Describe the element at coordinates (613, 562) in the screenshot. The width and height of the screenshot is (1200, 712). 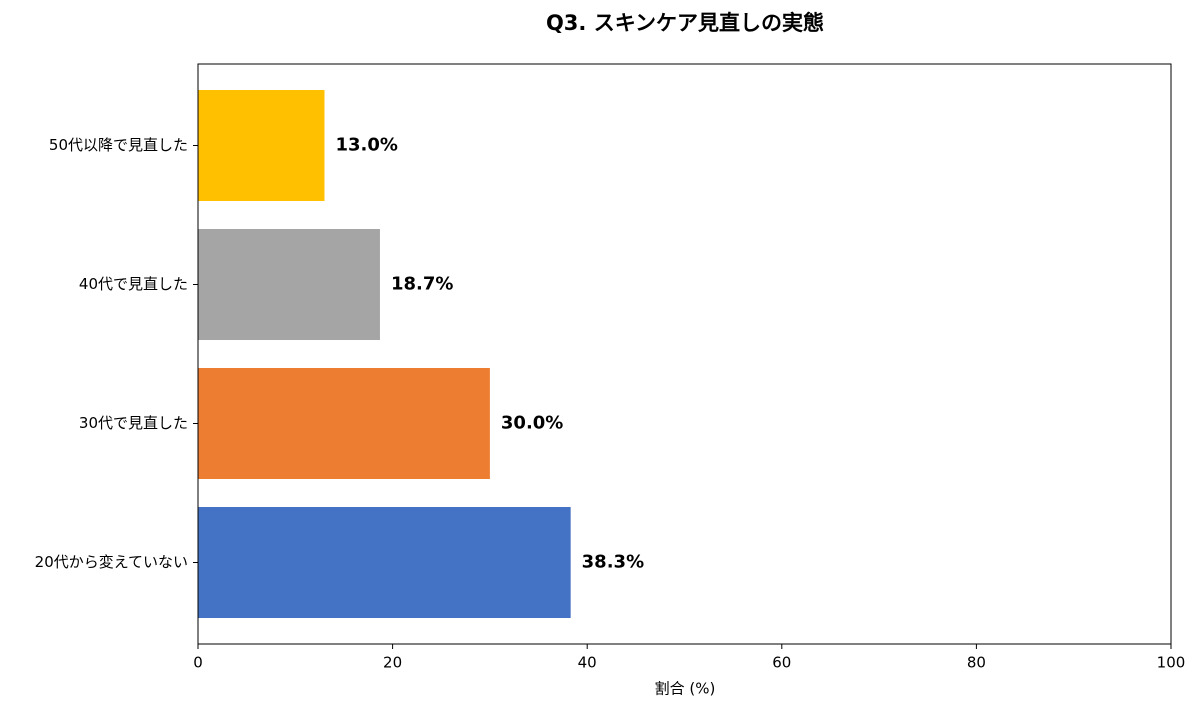
I see `value-label: 38.3%` at that location.